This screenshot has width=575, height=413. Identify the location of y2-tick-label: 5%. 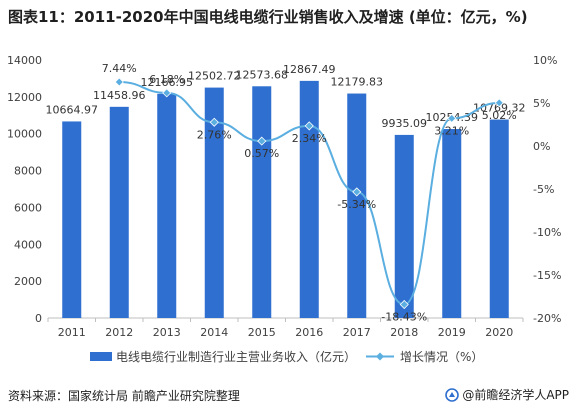
(541, 103).